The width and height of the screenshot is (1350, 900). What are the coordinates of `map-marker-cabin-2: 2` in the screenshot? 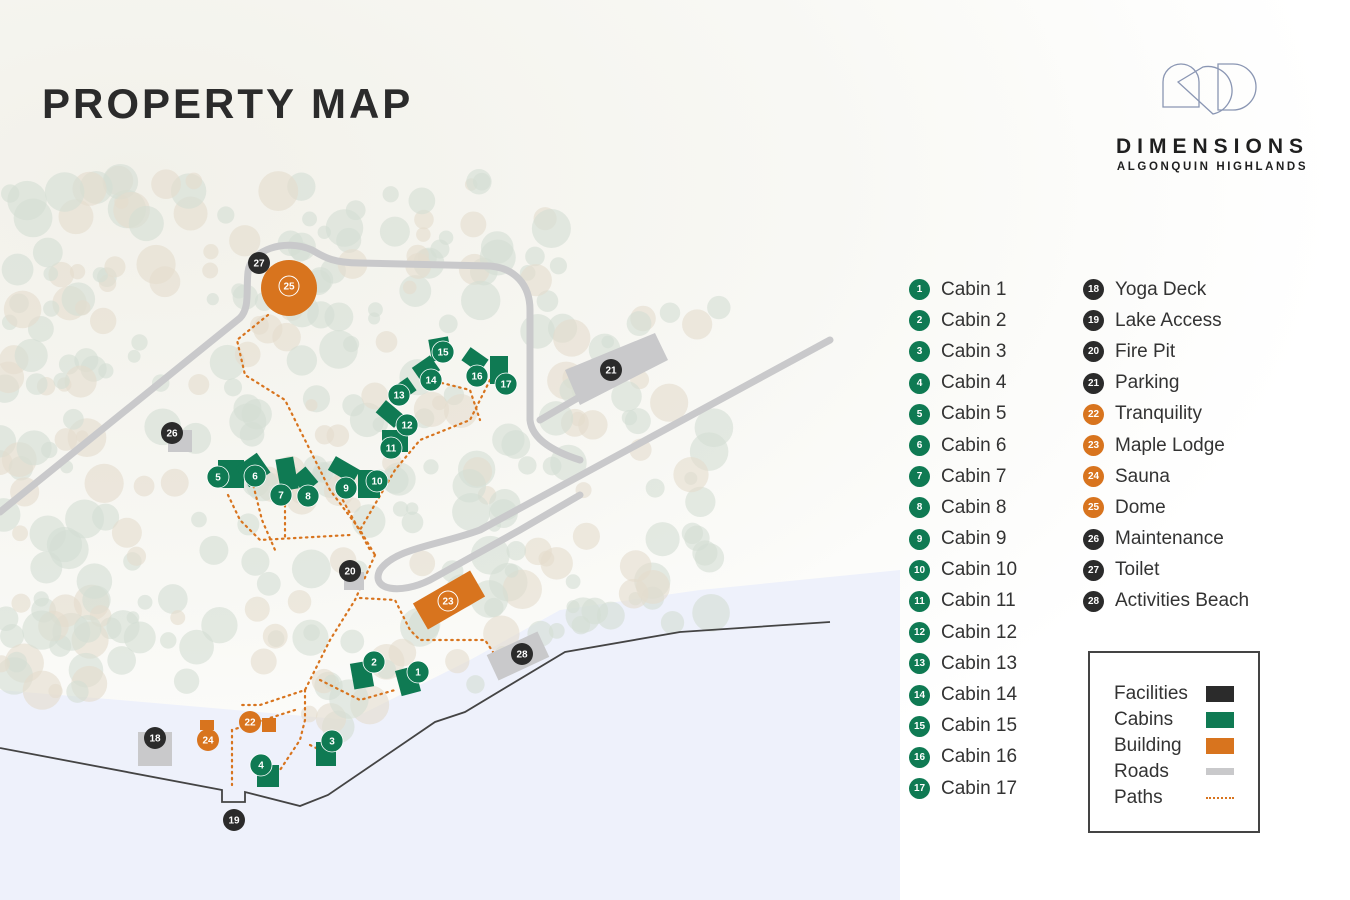 It's located at (374, 662).